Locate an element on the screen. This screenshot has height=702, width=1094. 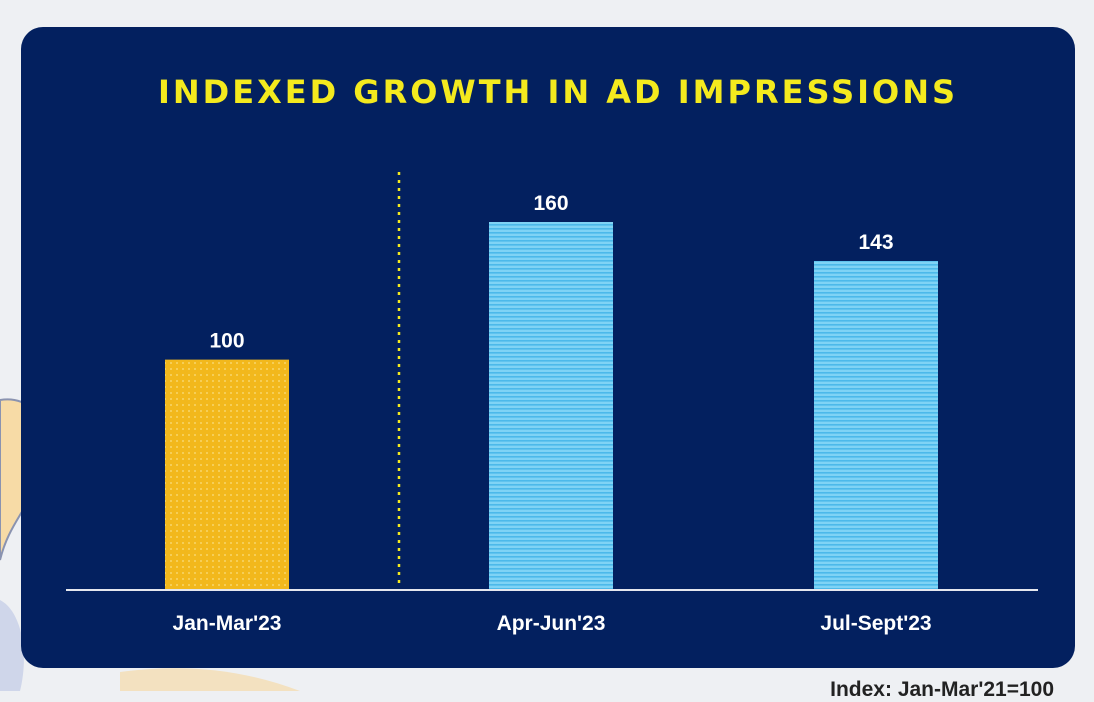
category-label-1: Jan-Mar'23 is located at coordinates (227, 623).